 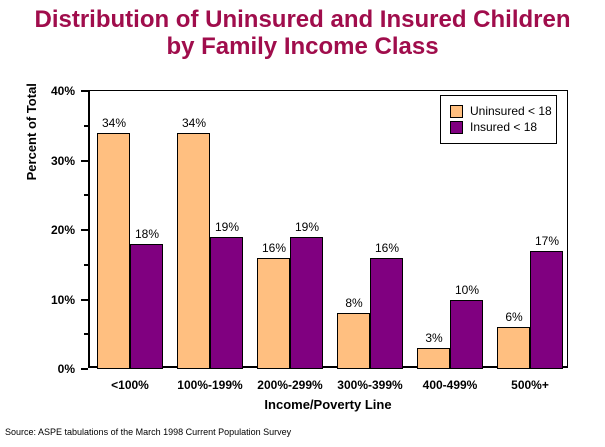 What do you see at coordinates (62, 161) in the screenshot?
I see `y-tick-label: 30%` at bounding box center [62, 161].